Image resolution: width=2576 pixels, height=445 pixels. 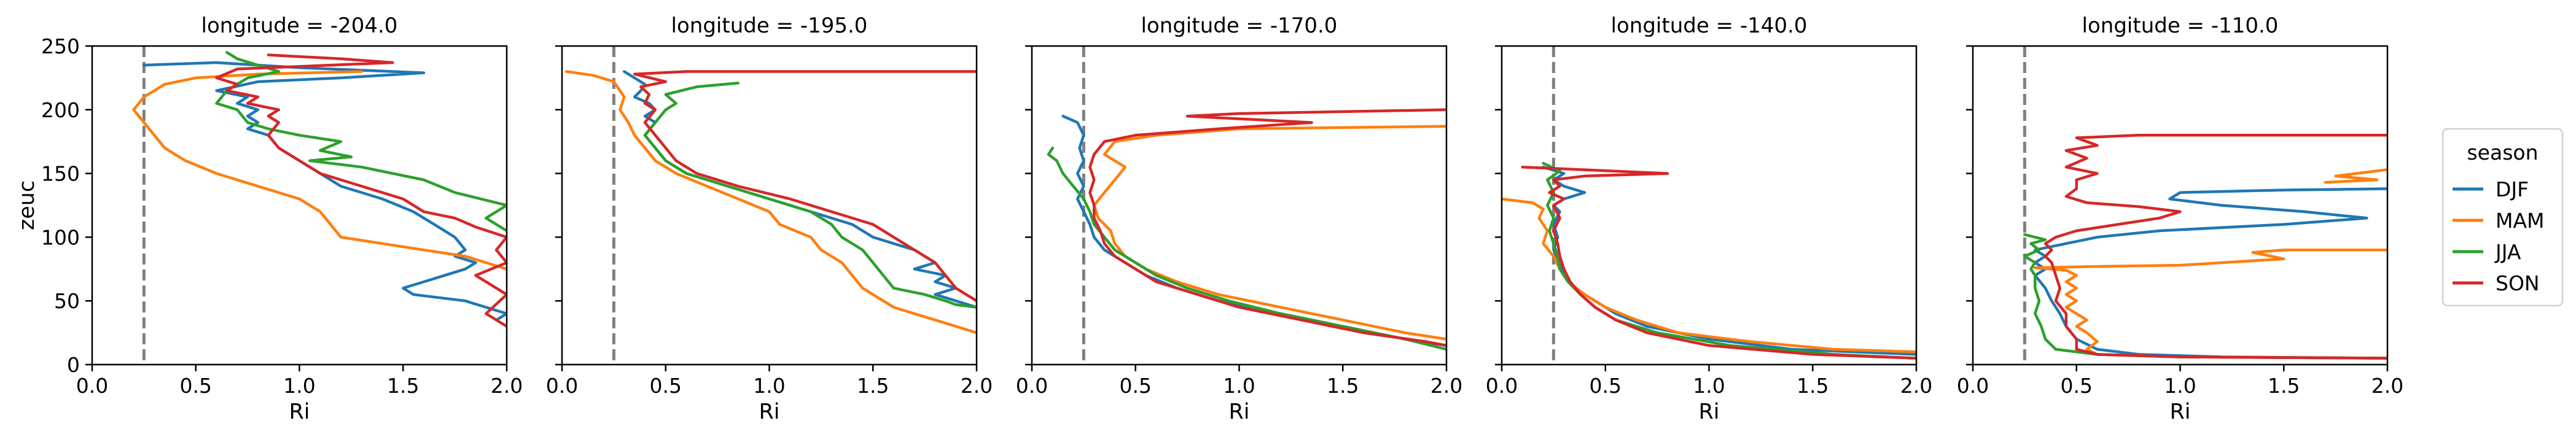 What do you see at coordinates (2180, 26) in the screenshot?
I see `panel-title: longitude = -110.0` at bounding box center [2180, 26].